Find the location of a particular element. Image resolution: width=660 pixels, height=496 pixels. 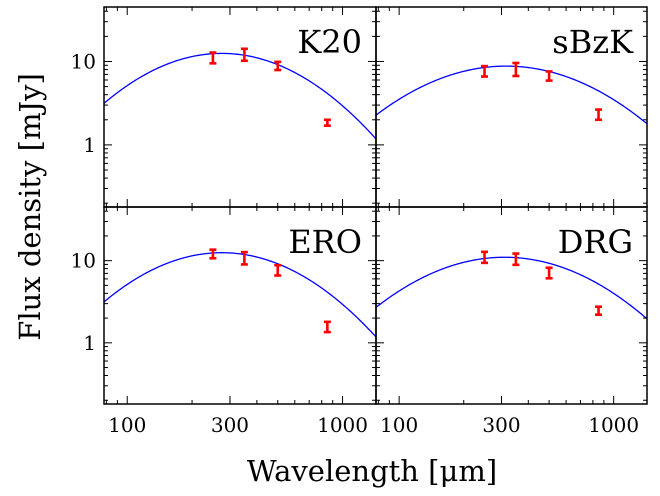

panel-label: ERO is located at coordinates (325, 242).